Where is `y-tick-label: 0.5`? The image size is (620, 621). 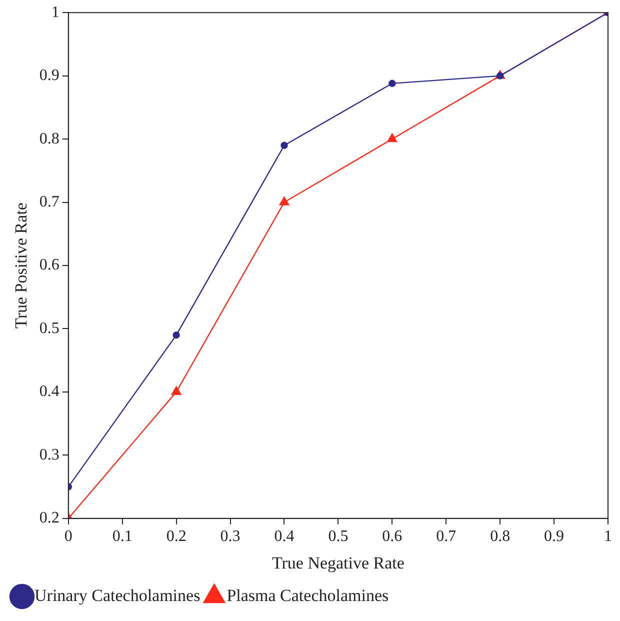 y-tick-label: 0.5 is located at coordinates (49, 328).